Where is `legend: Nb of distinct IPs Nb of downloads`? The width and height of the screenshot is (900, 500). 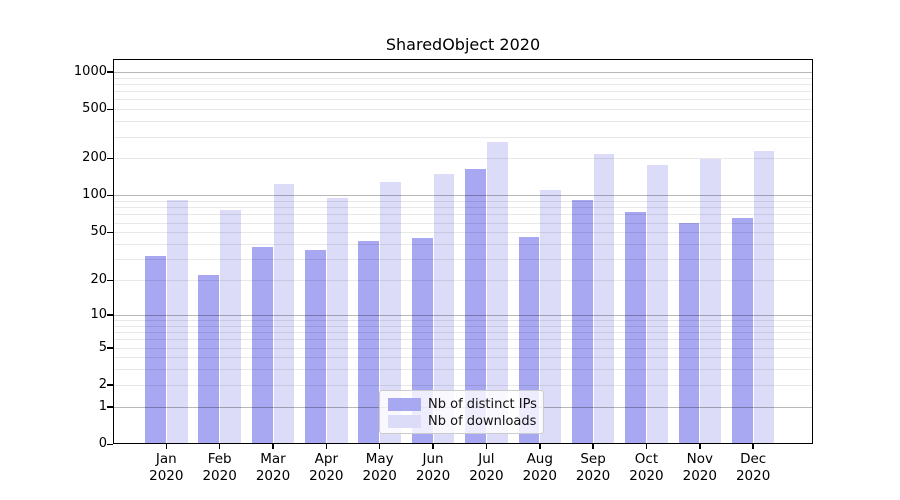
legend: Nb of distinct IPs Nb of downloads is located at coordinates (461, 412).